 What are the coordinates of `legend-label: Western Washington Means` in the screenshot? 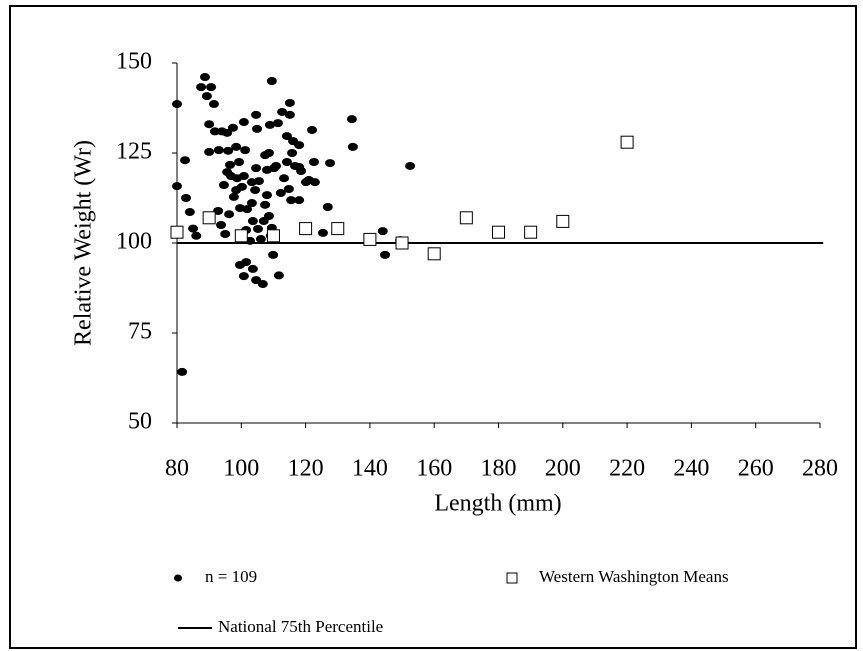 It's located at (634, 576).